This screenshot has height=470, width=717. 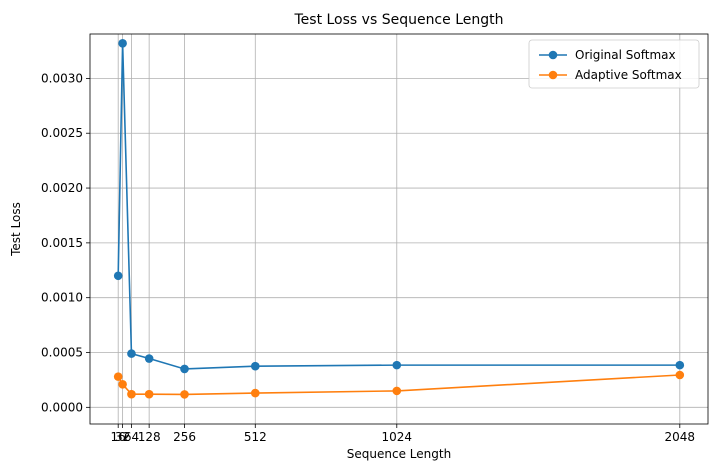 What do you see at coordinates (397, 437) in the screenshot?
I see `x-tick-label: 1024` at bounding box center [397, 437].